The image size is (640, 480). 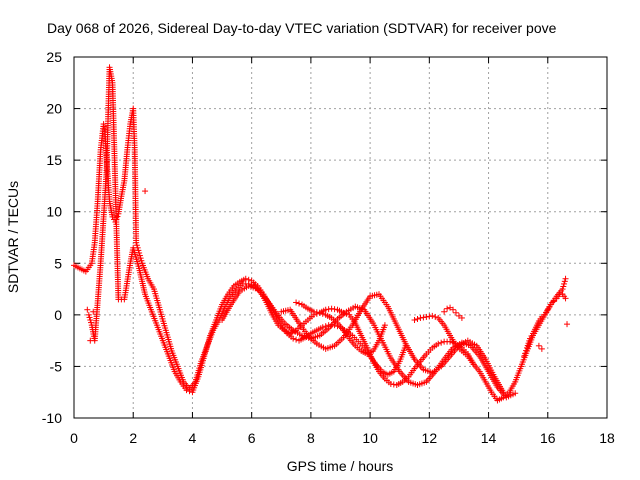 I want to click on y-tick-label: -10, so click(x=52, y=418).